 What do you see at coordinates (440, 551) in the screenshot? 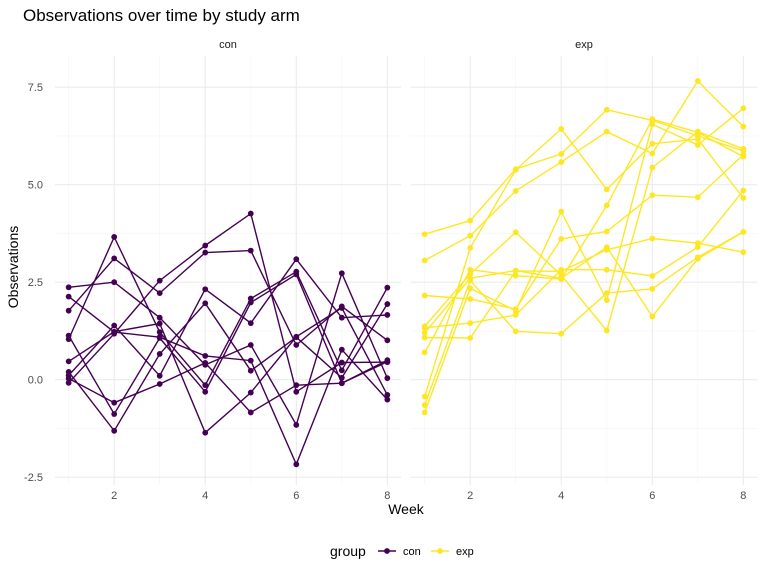
I see `legend-key-point` at bounding box center [440, 551].